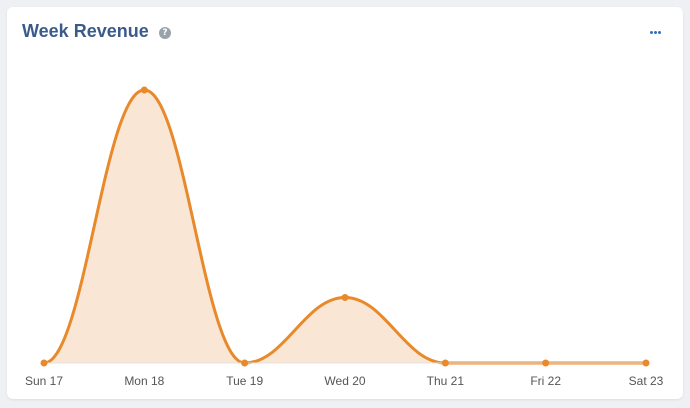 This screenshot has height=408, width=690. Describe the element at coordinates (165, 33) in the screenshot. I see `question-circle-icon: ?` at that location.